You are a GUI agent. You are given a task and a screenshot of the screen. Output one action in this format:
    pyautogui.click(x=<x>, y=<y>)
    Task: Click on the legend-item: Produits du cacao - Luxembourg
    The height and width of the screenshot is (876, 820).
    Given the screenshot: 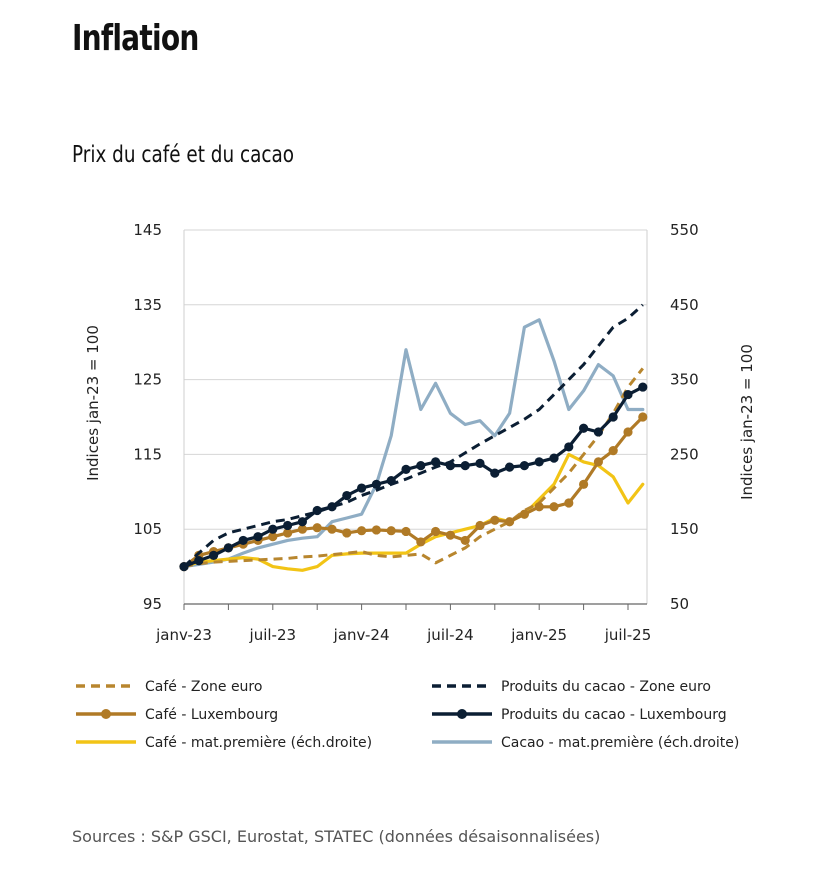 What is the action you would take?
    pyautogui.click(x=579, y=715)
    